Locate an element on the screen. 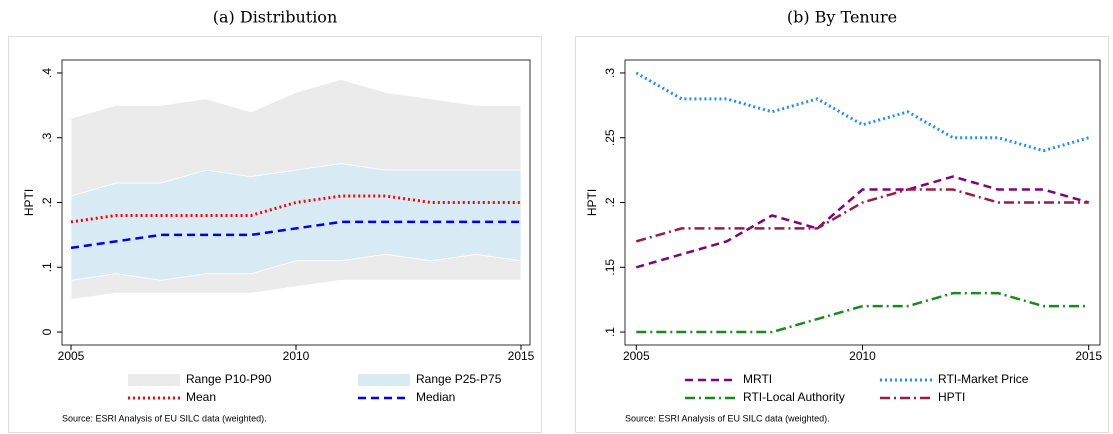 Image resolution: width=1113 pixels, height=434 pixels. chart-title: (b) By Tenure is located at coordinates (842, 17).